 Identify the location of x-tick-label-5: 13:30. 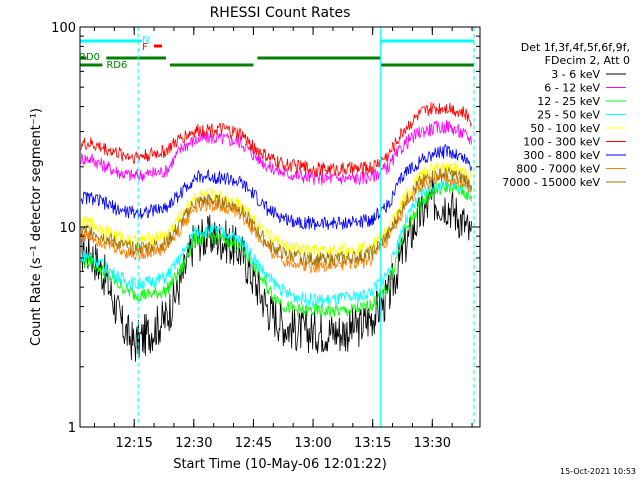
(432, 443).